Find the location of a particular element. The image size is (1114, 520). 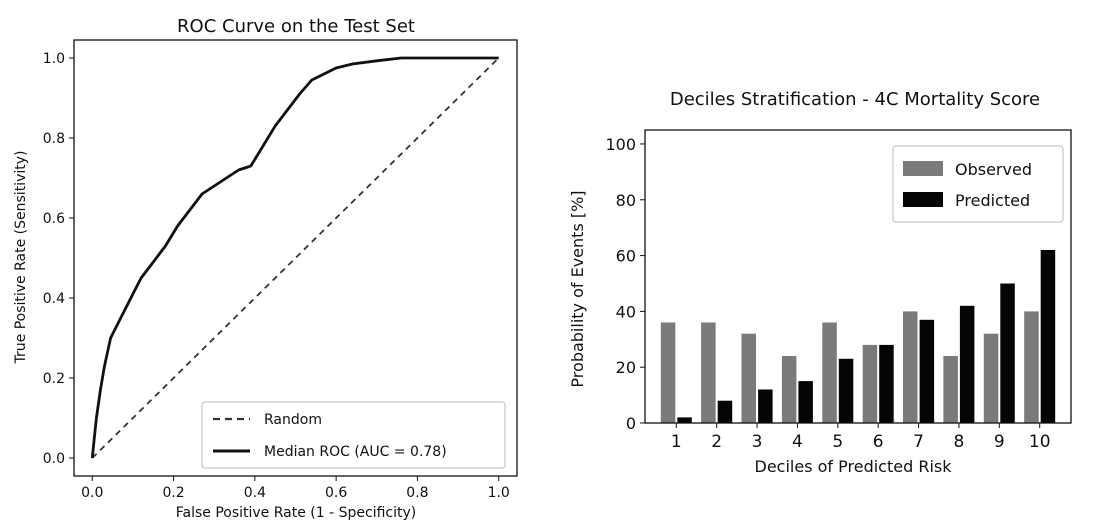

roc-y-tick-label: 0.2 is located at coordinates (54, 379).